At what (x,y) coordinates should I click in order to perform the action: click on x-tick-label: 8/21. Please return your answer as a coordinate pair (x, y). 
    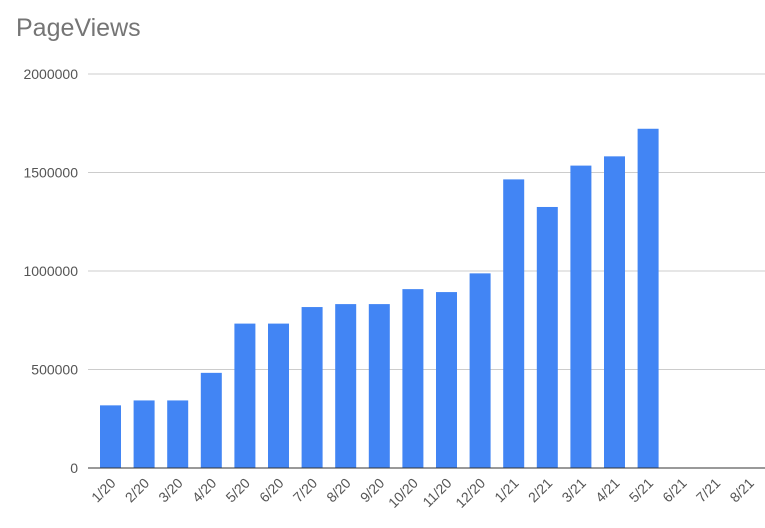
    Looking at the image, I should click on (741, 490).